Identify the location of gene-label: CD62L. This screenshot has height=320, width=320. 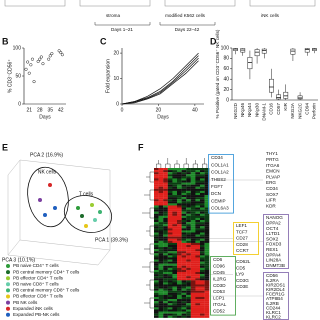
(243, 261).